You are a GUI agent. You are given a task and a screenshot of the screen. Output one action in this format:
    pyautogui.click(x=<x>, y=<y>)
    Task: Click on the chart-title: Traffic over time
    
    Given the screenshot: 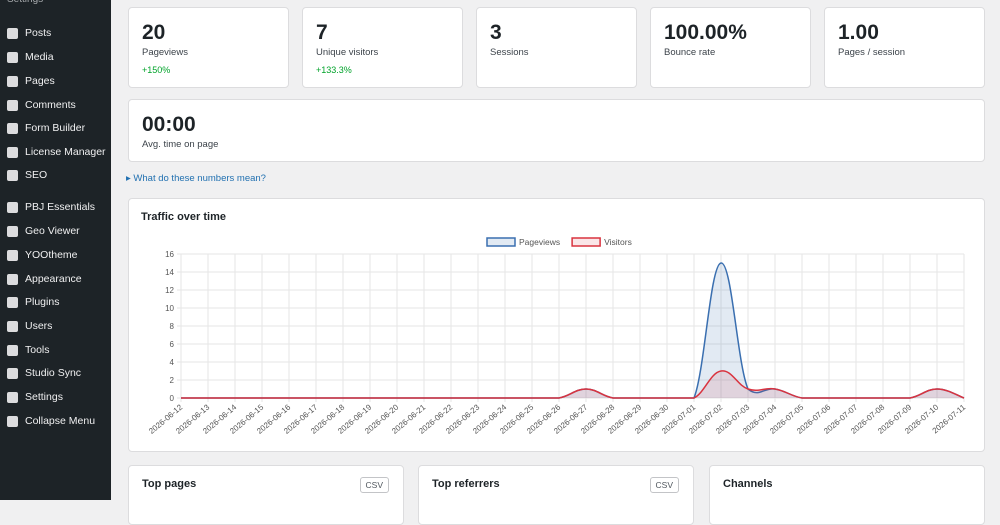 What is the action you would take?
    pyautogui.click(x=183, y=217)
    